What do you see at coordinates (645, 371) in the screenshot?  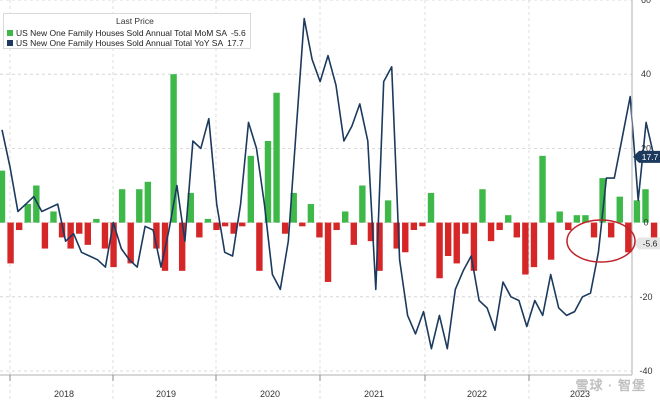 I see `y-tick-label: -40` at bounding box center [645, 371].